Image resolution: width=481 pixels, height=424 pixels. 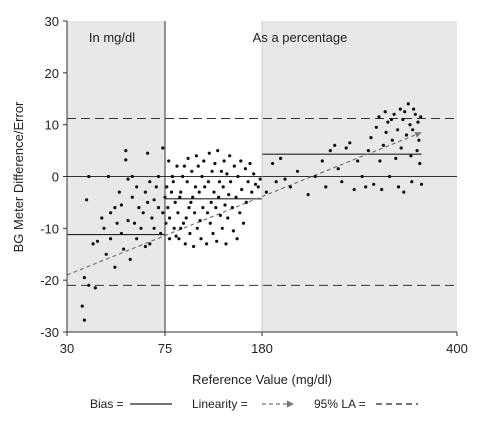 What do you see at coordinates (262, 379) in the screenshot?
I see `x-axis-label: Reference Value (mg/dl)` at bounding box center [262, 379].